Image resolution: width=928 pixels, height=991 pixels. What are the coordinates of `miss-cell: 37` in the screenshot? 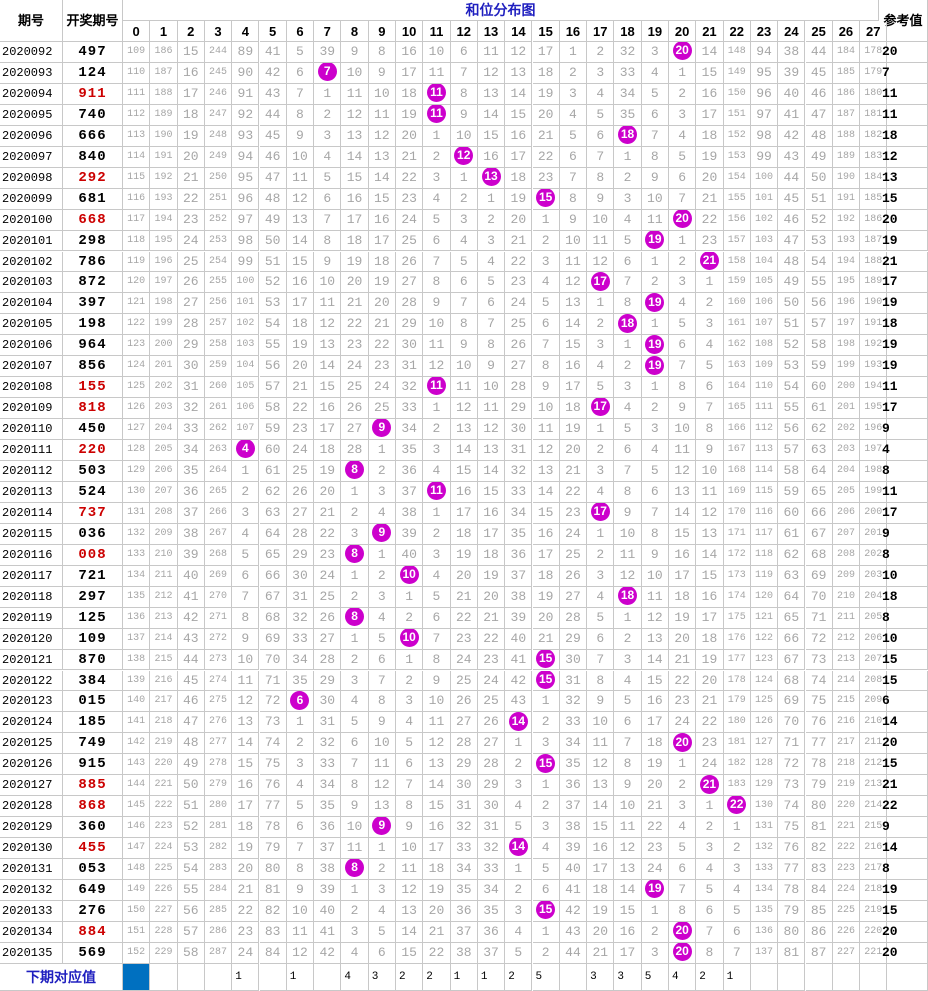 It's located at (328, 849).